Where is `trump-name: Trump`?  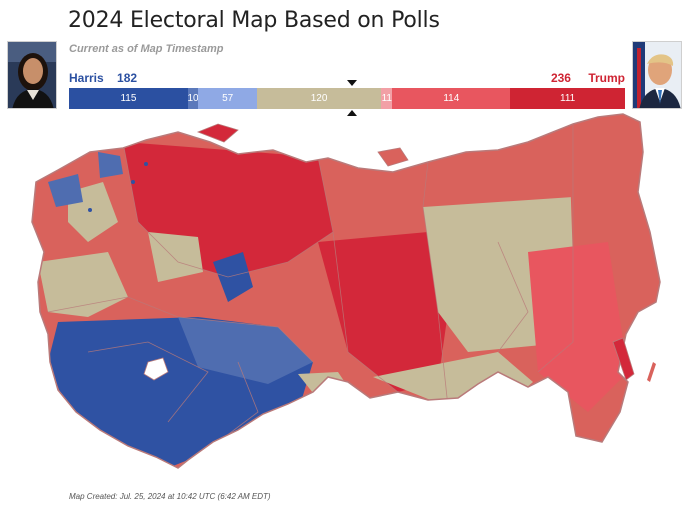
trump-name: Trump is located at coordinates (606, 78).